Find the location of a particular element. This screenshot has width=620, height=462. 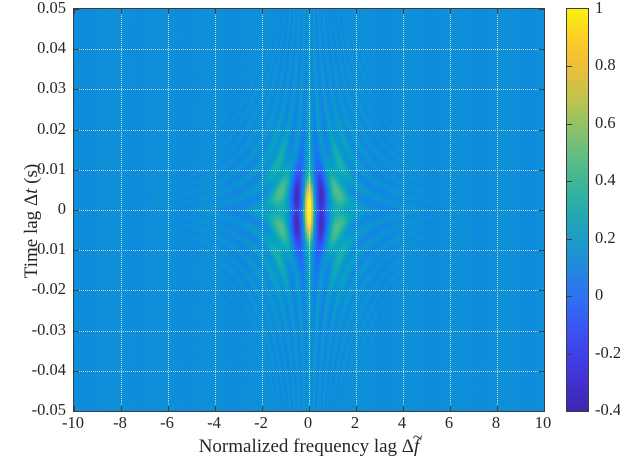

f-variable: f is located at coordinates (417, 446).